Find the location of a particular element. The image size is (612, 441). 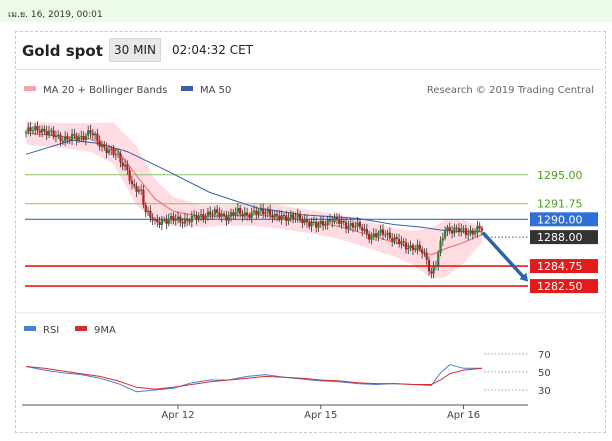

rsi-legend-swatch is located at coordinates (30, 328).